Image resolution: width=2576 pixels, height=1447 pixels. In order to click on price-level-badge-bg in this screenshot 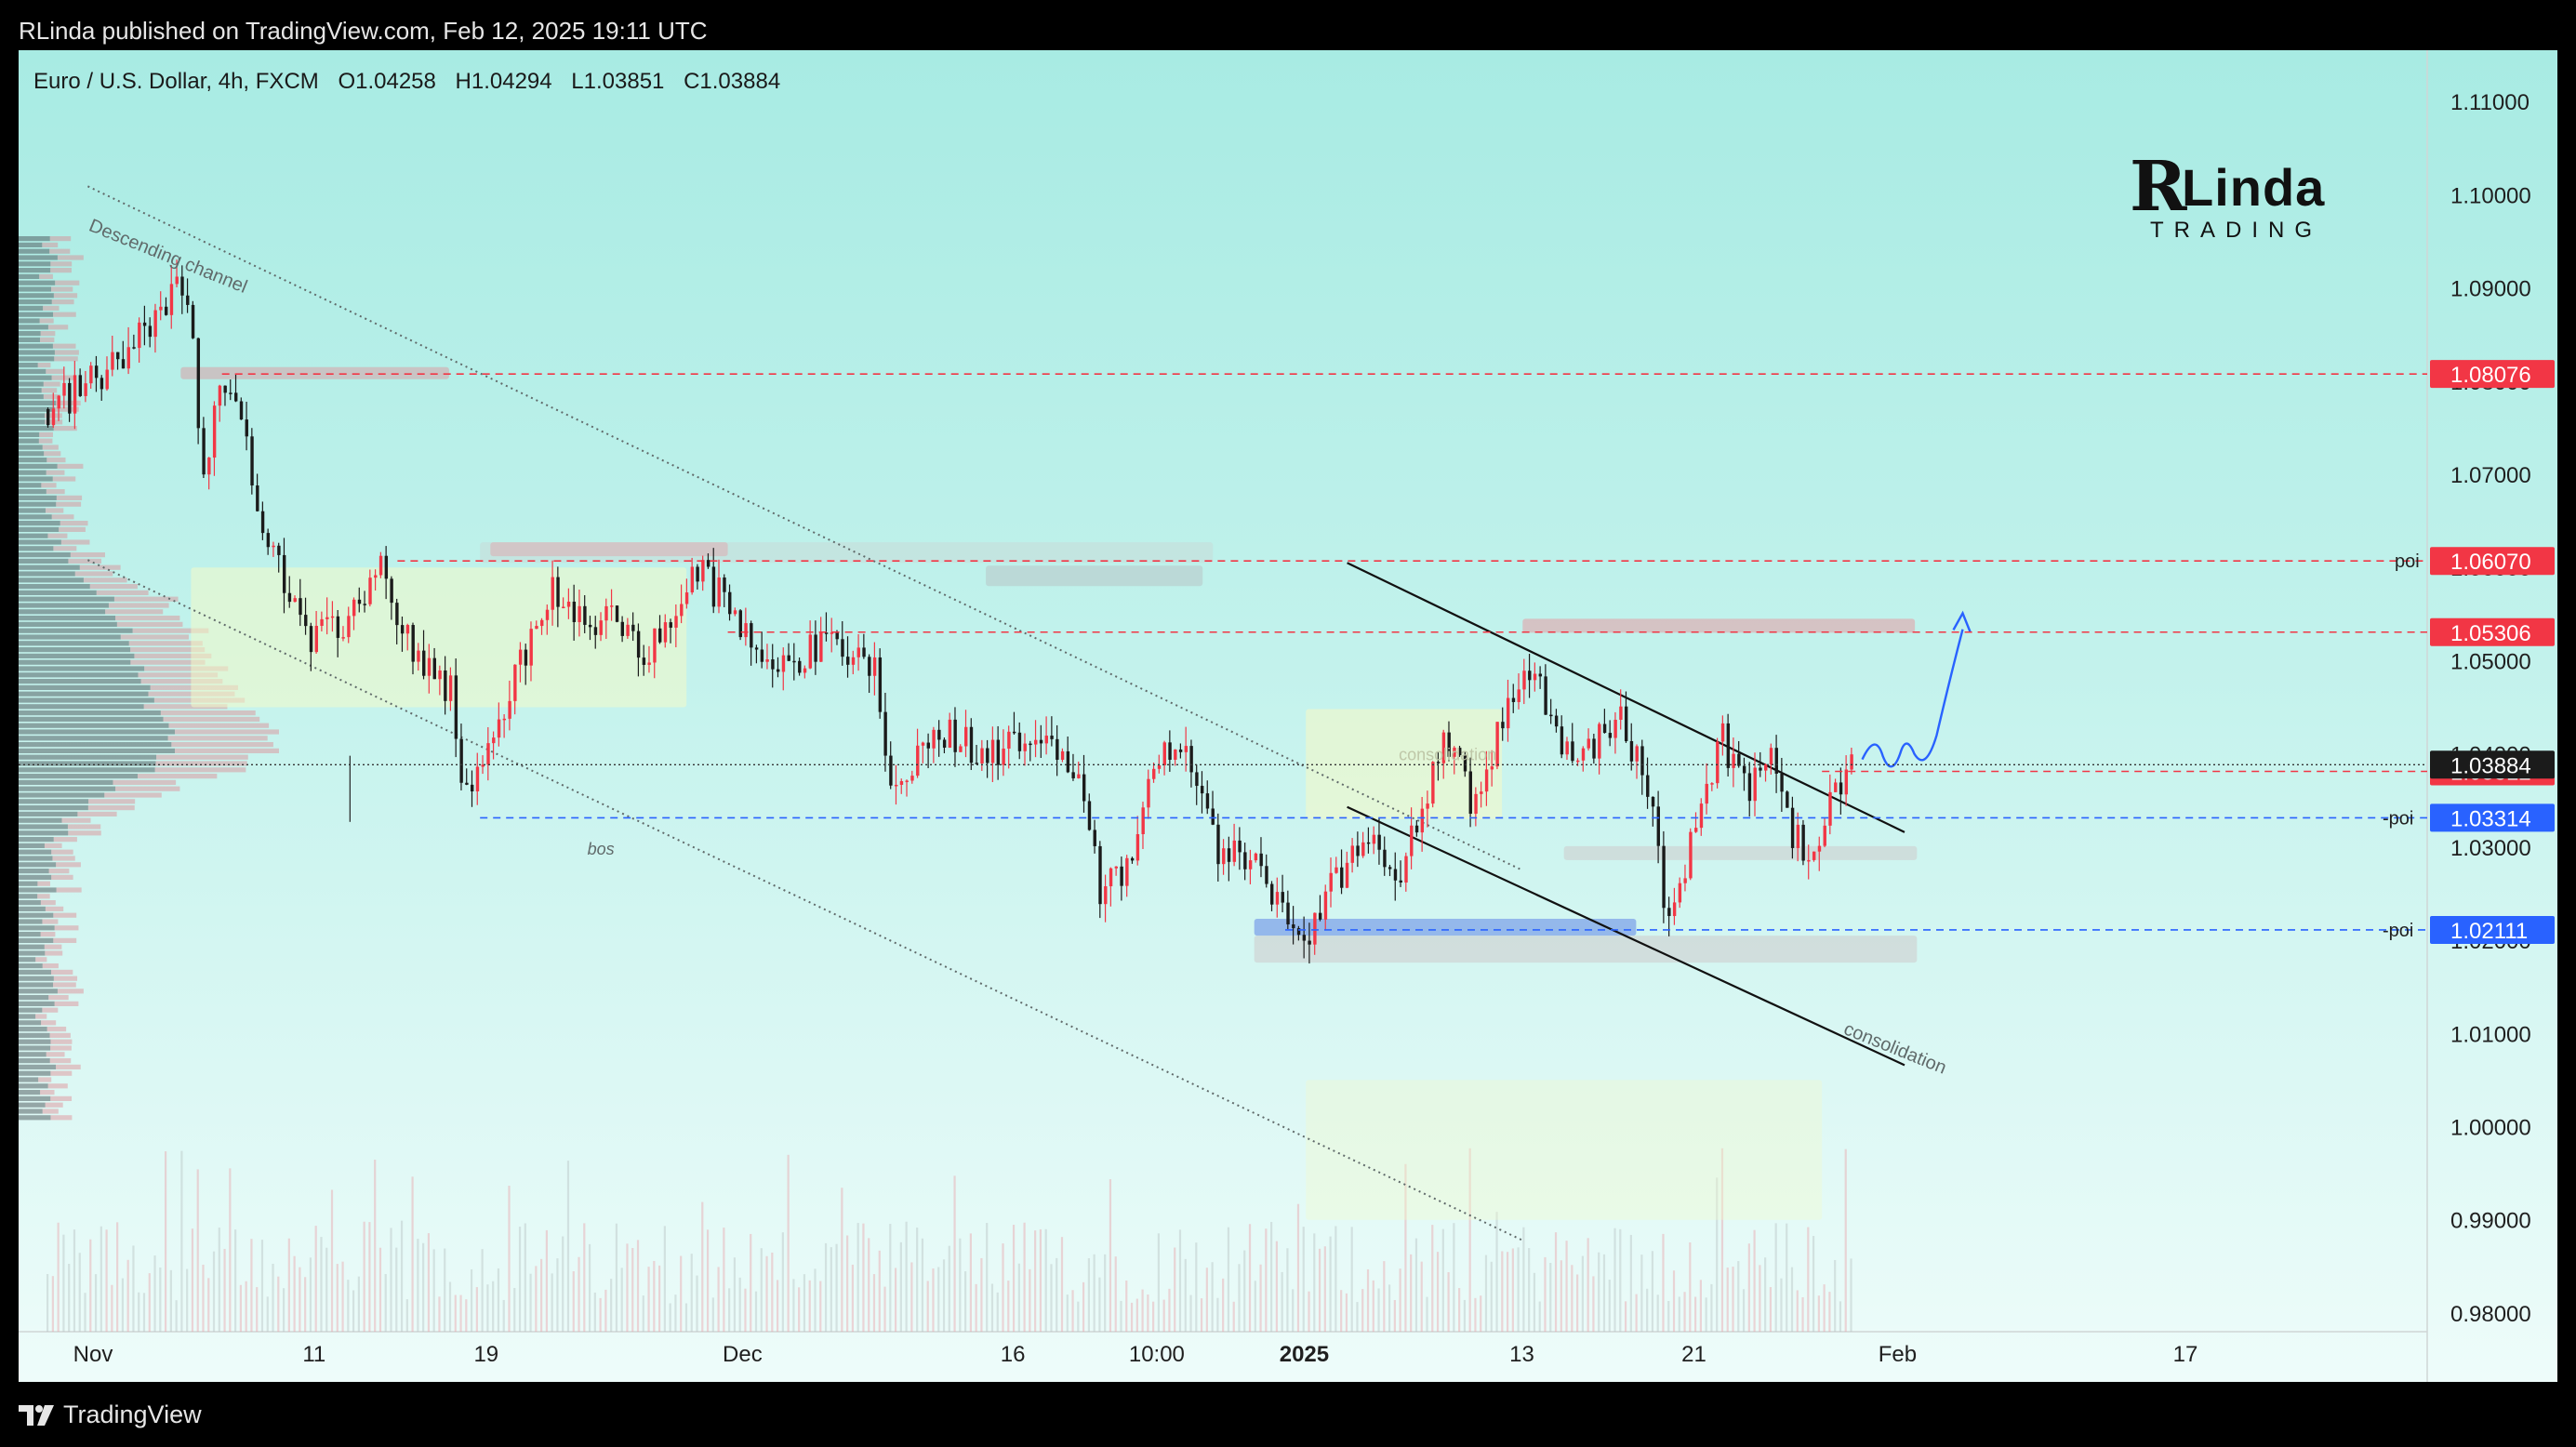, I will do `click(2492, 374)`.